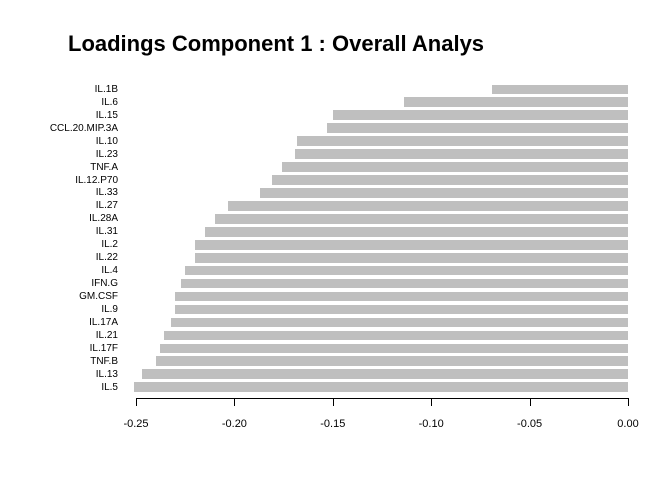 The height and width of the screenshot is (480, 672). What do you see at coordinates (106, 141) in the screenshot?
I see `y-axis-label: IL.10` at bounding box center [106, 141].